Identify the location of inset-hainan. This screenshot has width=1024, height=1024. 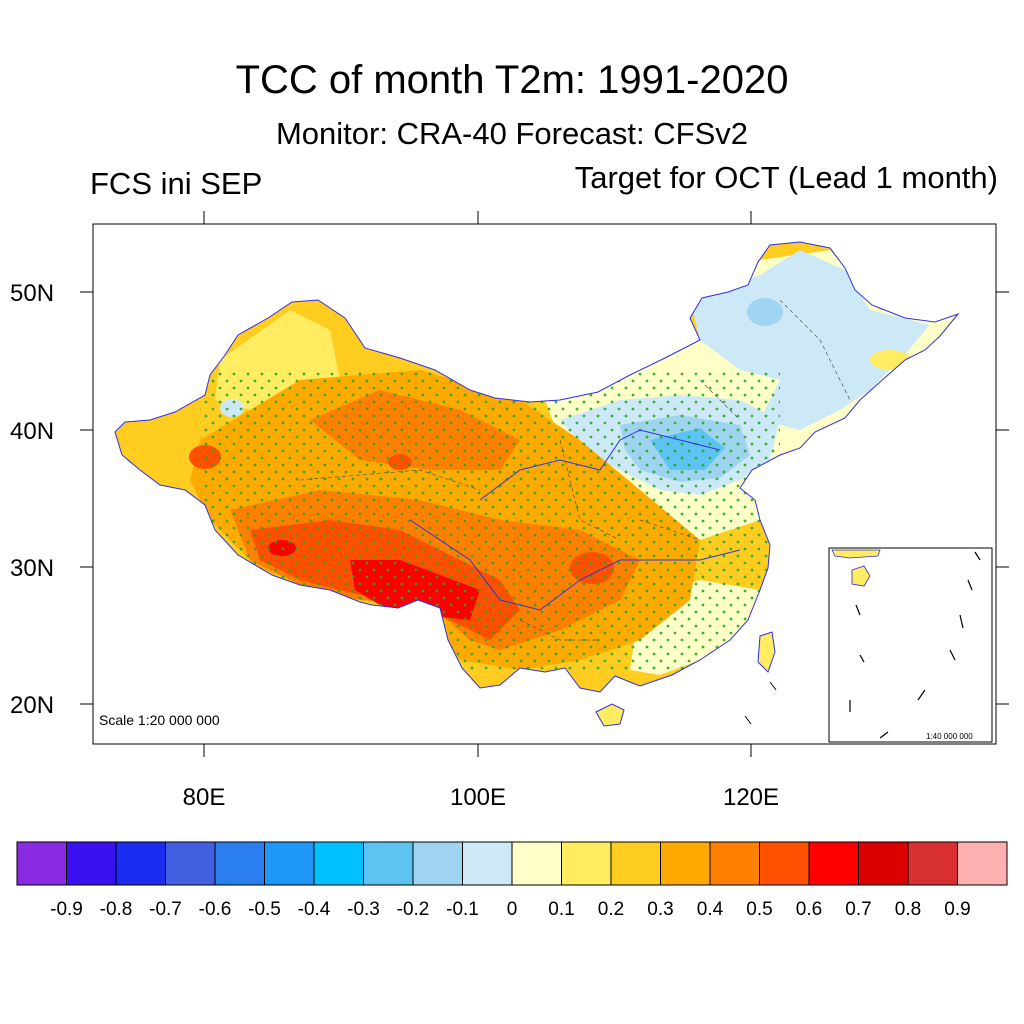
(861, 576).